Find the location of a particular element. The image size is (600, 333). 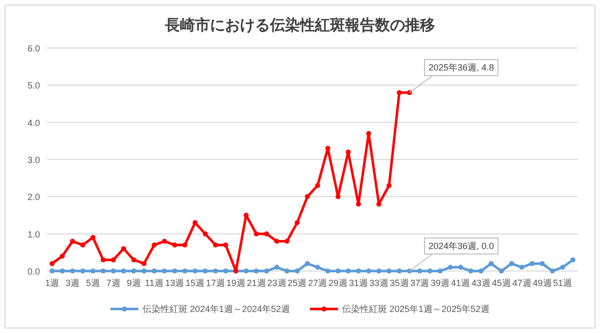

x-tick-label: 33週 is located at coordinates (378, 283).